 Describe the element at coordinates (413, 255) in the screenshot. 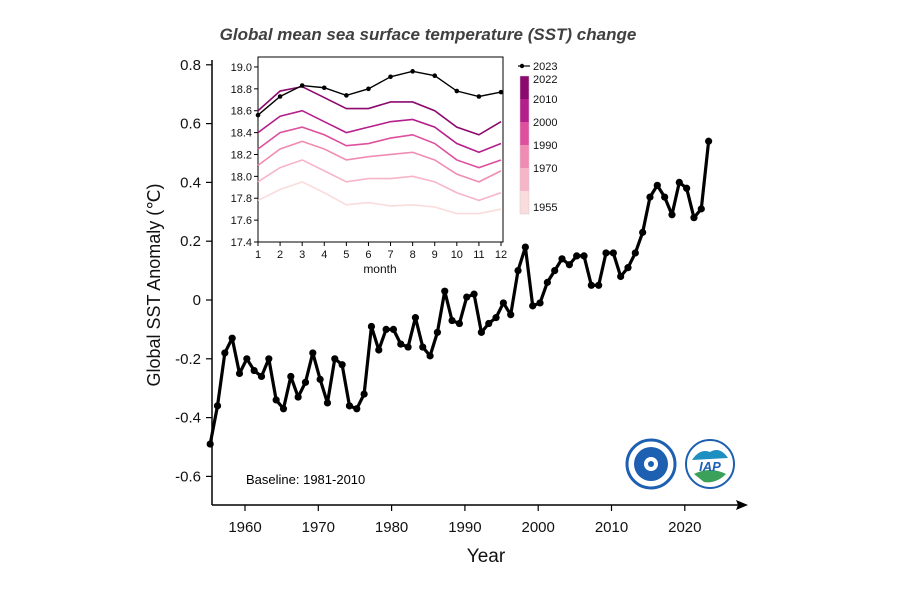

I see `inset-x-tick-label: 8` at that location.